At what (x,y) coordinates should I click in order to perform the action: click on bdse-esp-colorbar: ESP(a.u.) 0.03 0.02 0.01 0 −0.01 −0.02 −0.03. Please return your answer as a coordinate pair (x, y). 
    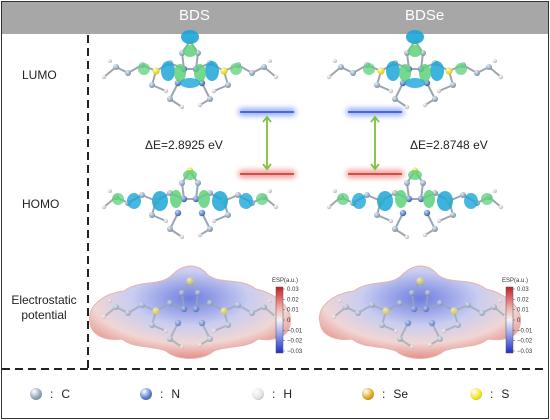
    Looking at the image, I should click on (517, 316).